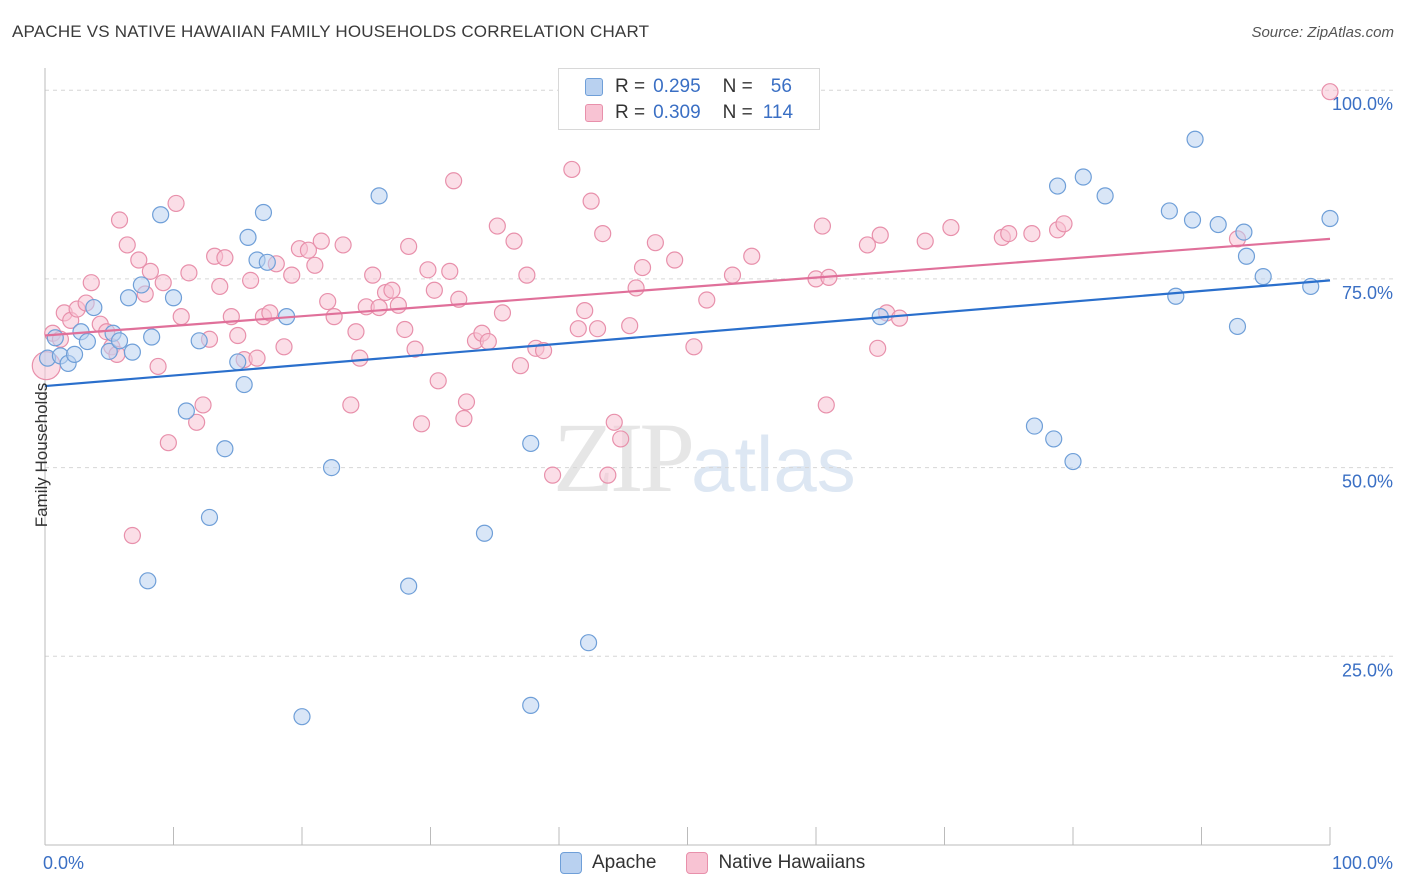 The image size is (1406, 892). I want to click on apache-swatch, so click(594, 87).